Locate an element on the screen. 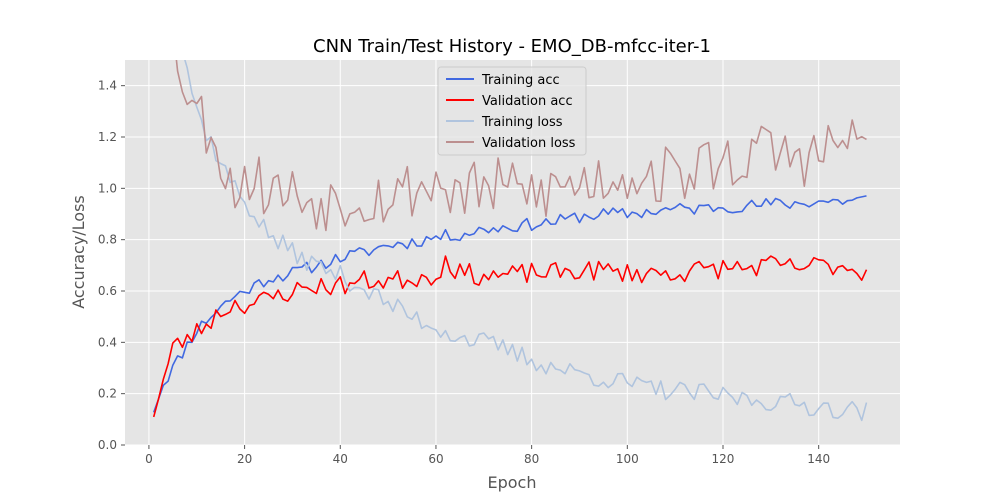 The height and width of the screenshot is (500, 1000). legend-box is located at coordinates (512, 111).